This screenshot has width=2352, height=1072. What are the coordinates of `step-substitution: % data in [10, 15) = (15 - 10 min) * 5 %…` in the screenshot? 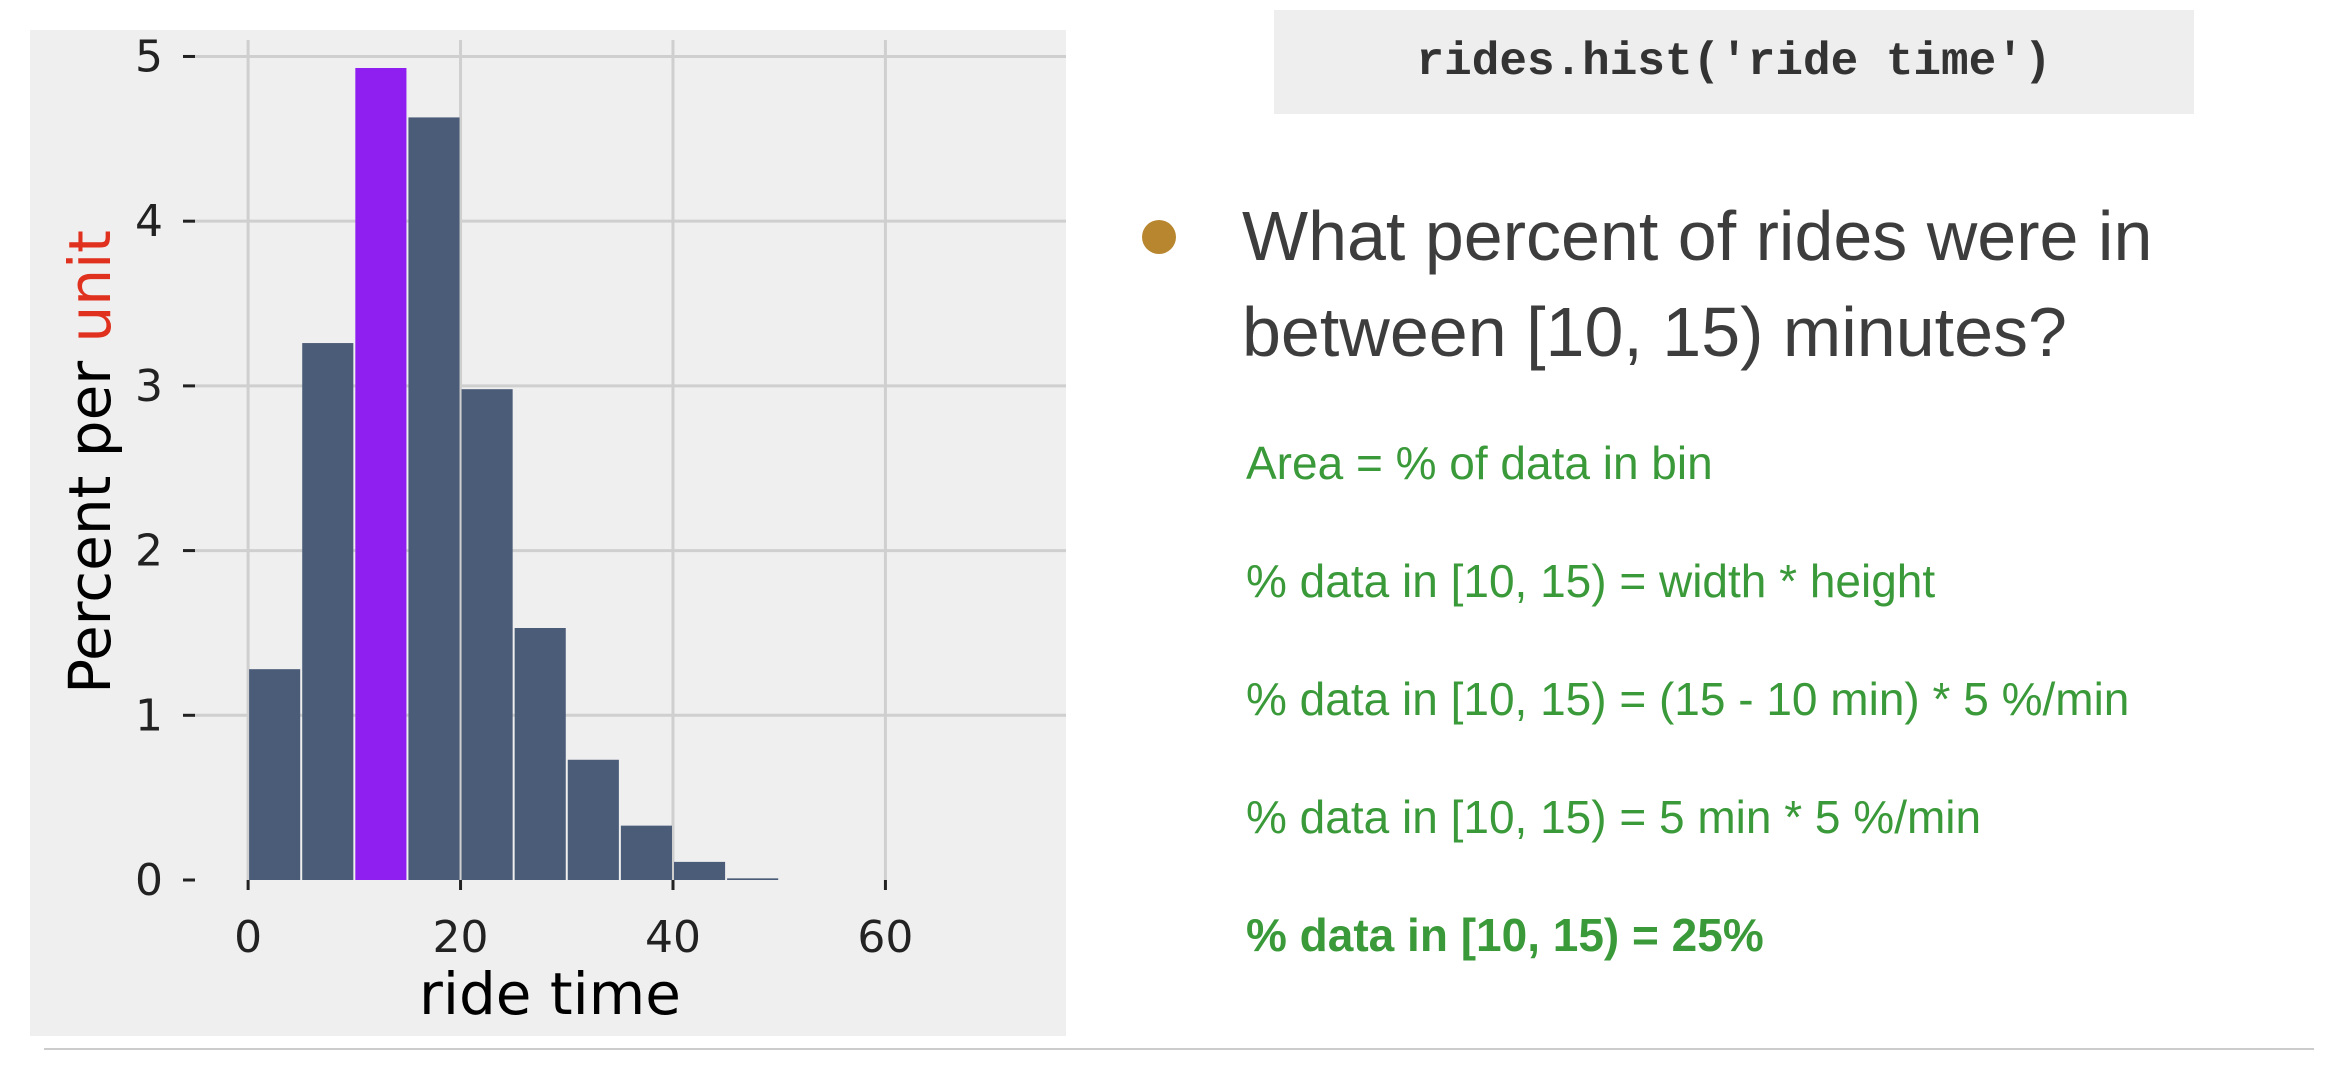 It's located at (1688, 699).